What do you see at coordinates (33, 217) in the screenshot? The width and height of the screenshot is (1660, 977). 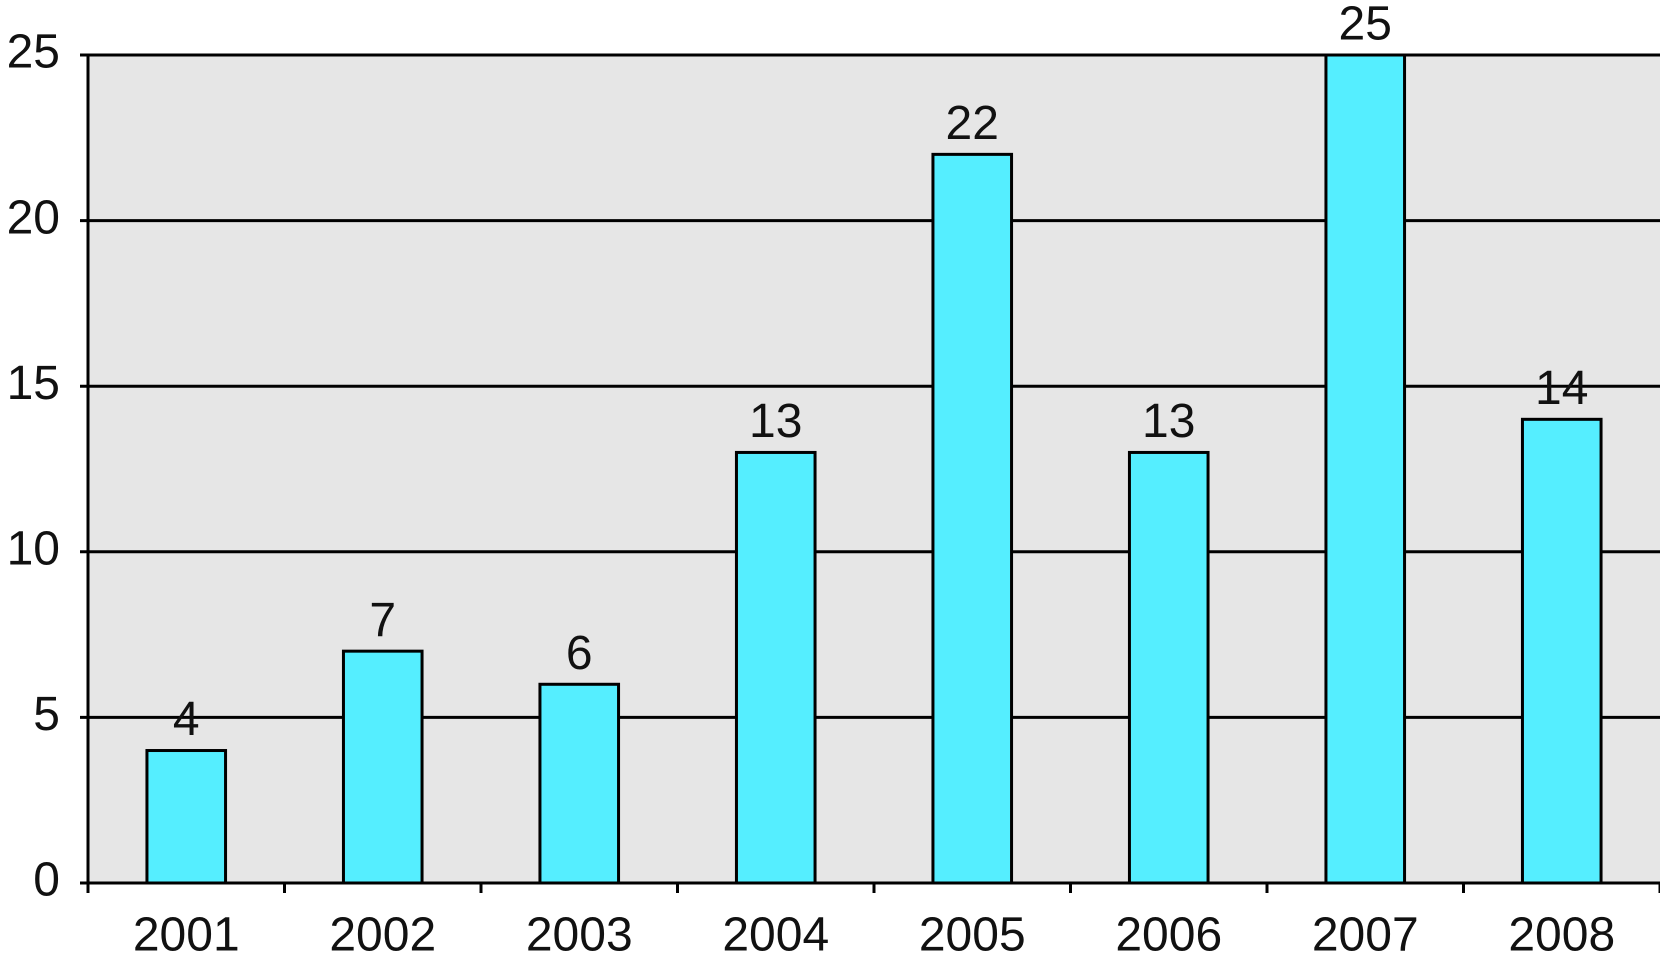 I see `y-tick-label: 20` at bounding box center [33, 217].